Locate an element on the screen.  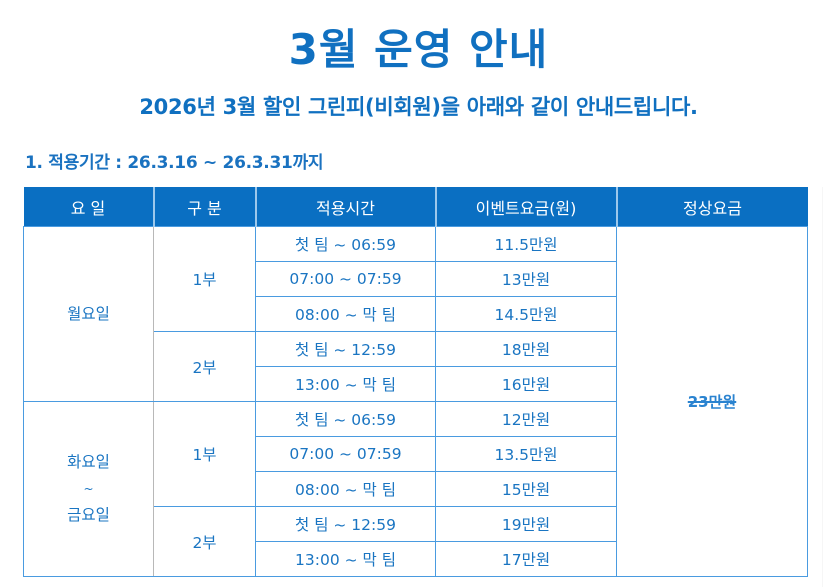
table-row: 2부 첫 팀 ~ 12:59 18만원 is located at coordinates (416, 366).